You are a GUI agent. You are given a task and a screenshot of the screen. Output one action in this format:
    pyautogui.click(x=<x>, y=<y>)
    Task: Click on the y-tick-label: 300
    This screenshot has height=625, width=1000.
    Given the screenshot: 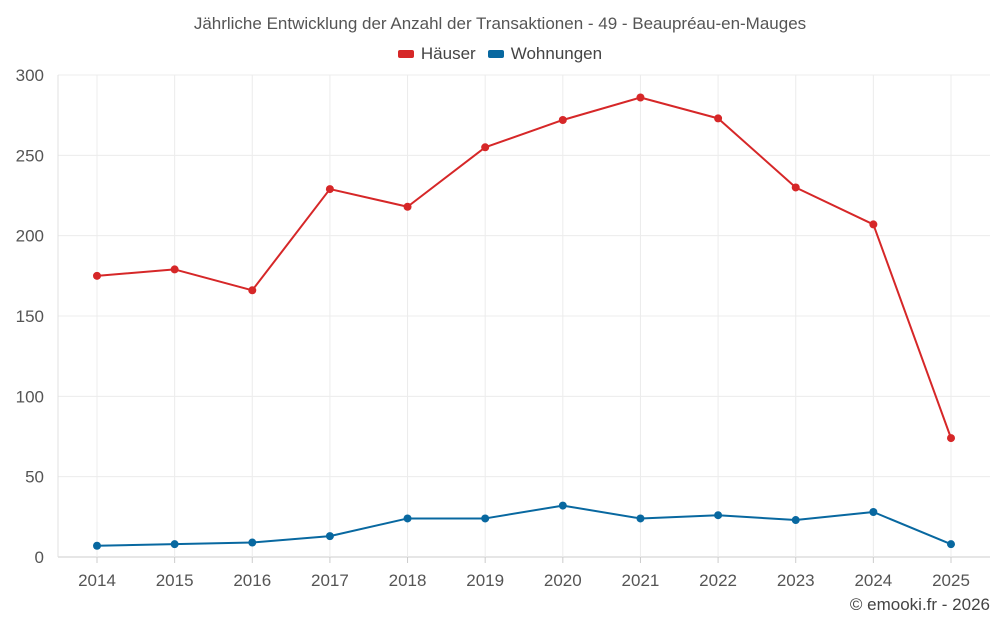 What is the action you would take?
    pyautogui.click(x=30, y=75)
    